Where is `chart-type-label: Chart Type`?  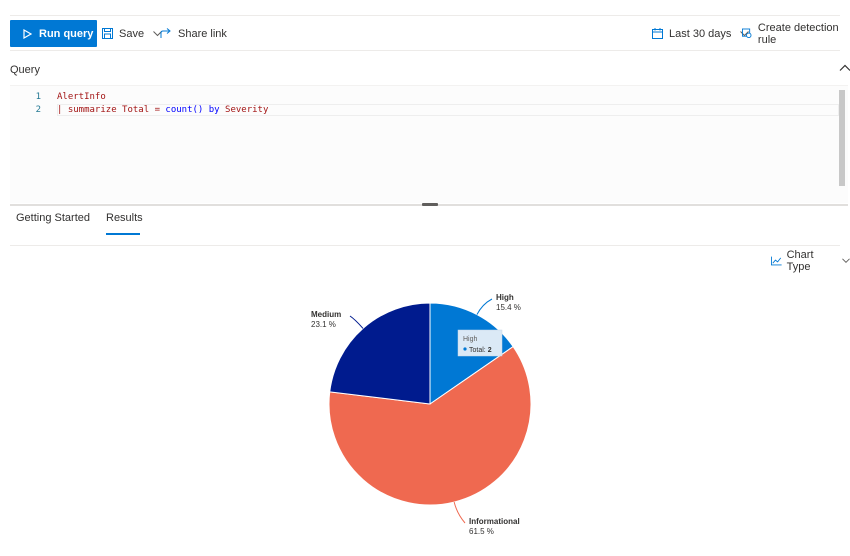 chart-type-label: Chart Type is located at coordinates (800, 261).